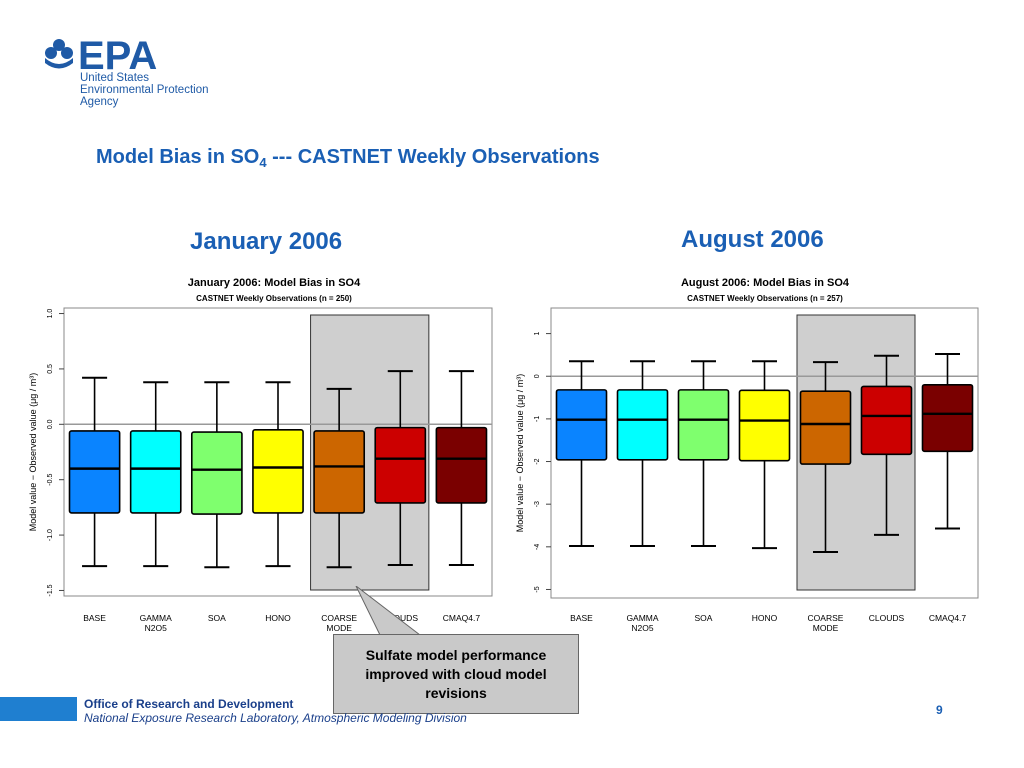 The width and height of the screenshot is (1024, 768). I want to click on y-tick-label: 0.0, so click(50, 424).